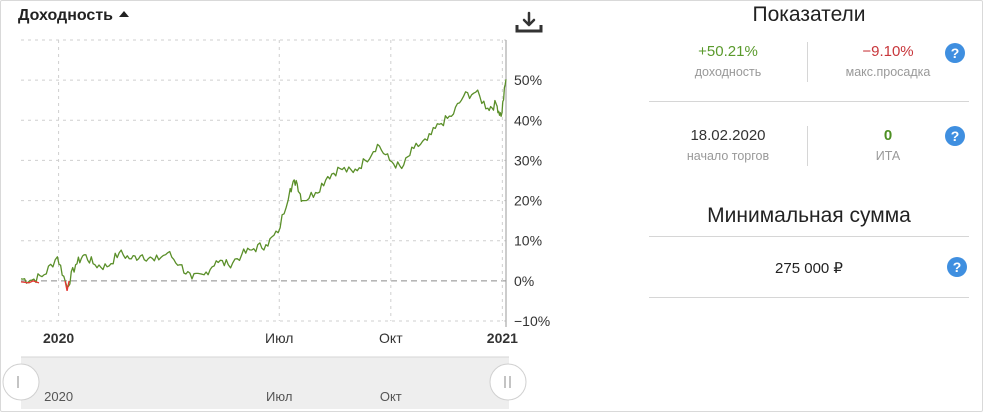 The height and width of the screenshot is (412, 983). I want to click on ita-indicator: 0 ИТА, so click(888, 145).